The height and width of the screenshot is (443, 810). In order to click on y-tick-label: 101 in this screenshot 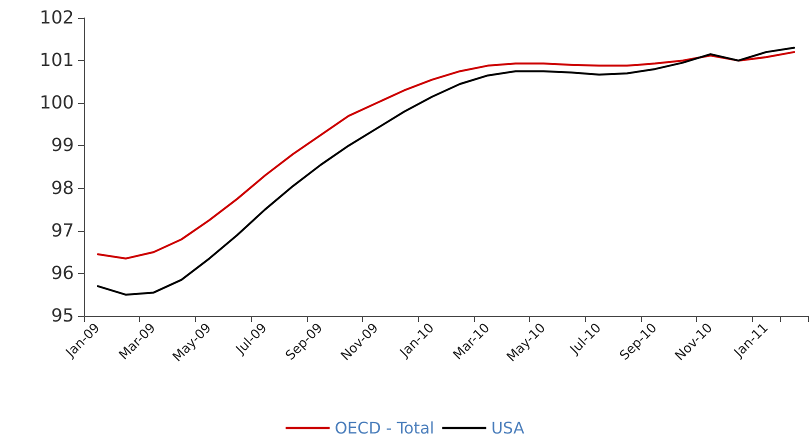, I will do `click(57, 61)`.